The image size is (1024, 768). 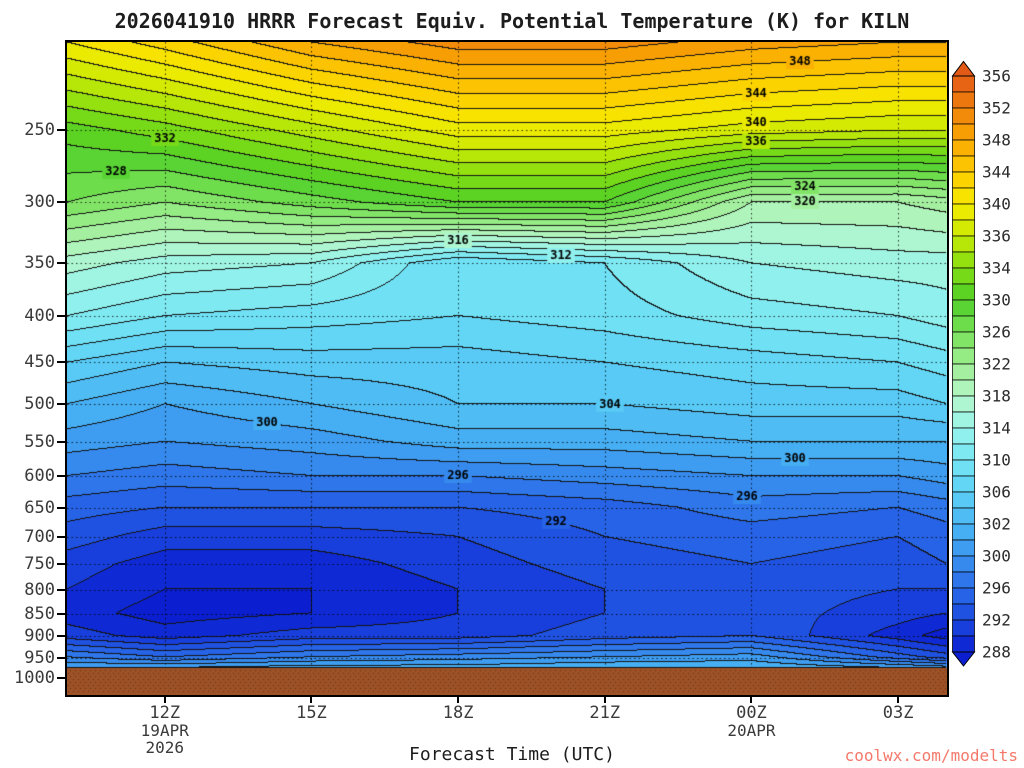 What do you see at coordinates (34, 677) in the screenshot?
I see `y-tick-label: 1000` at bounding box center [34, 677].